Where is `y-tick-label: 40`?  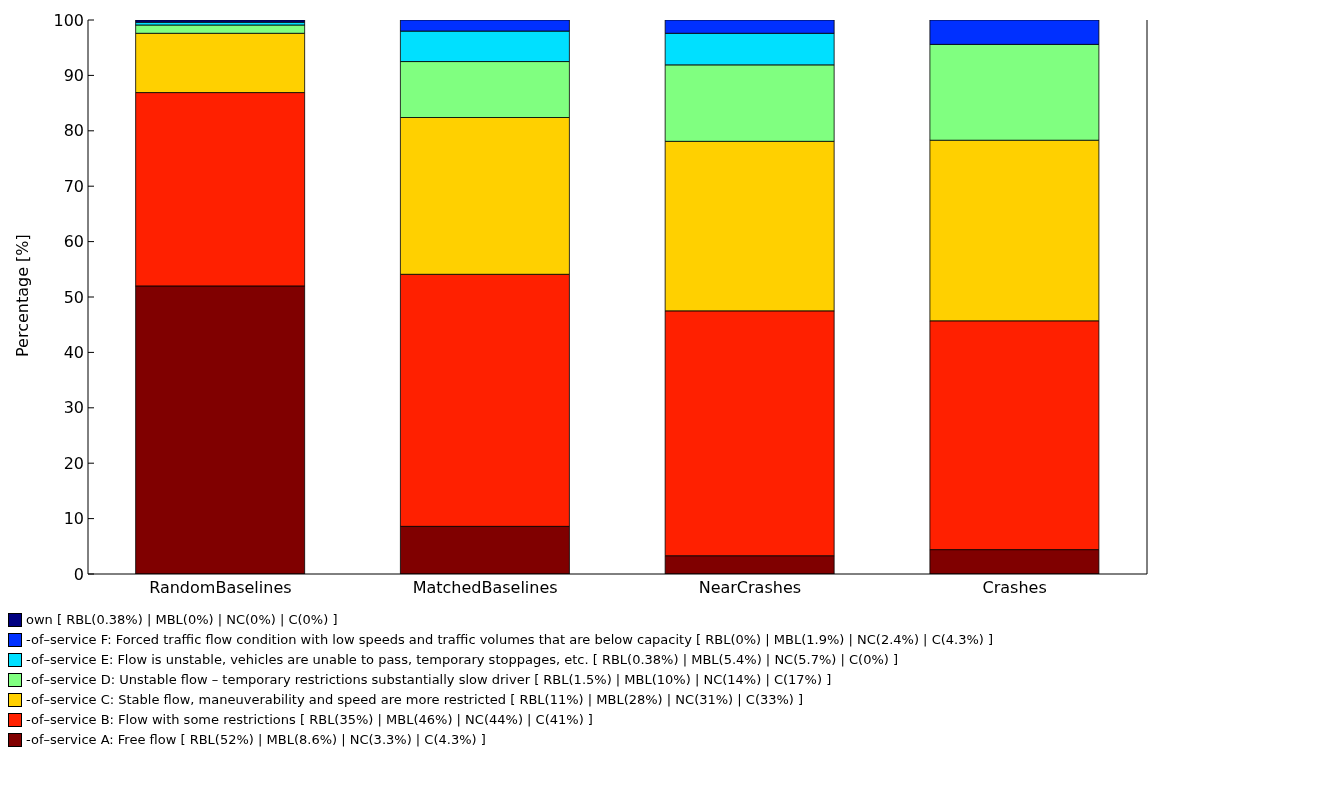 y-tick-label: 40 is located at coordinates (73, 353).